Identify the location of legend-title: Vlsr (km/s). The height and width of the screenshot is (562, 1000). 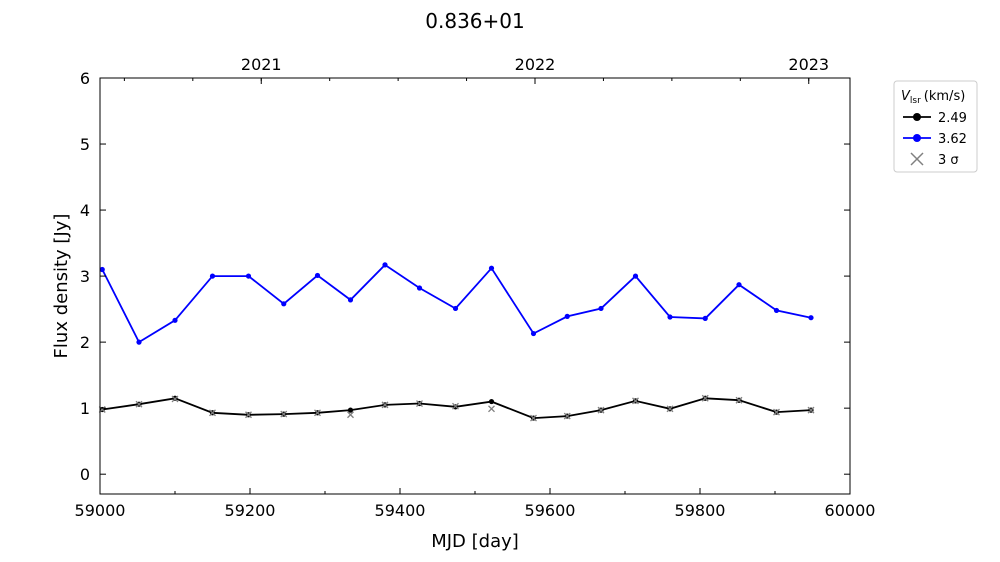
(933, 97).